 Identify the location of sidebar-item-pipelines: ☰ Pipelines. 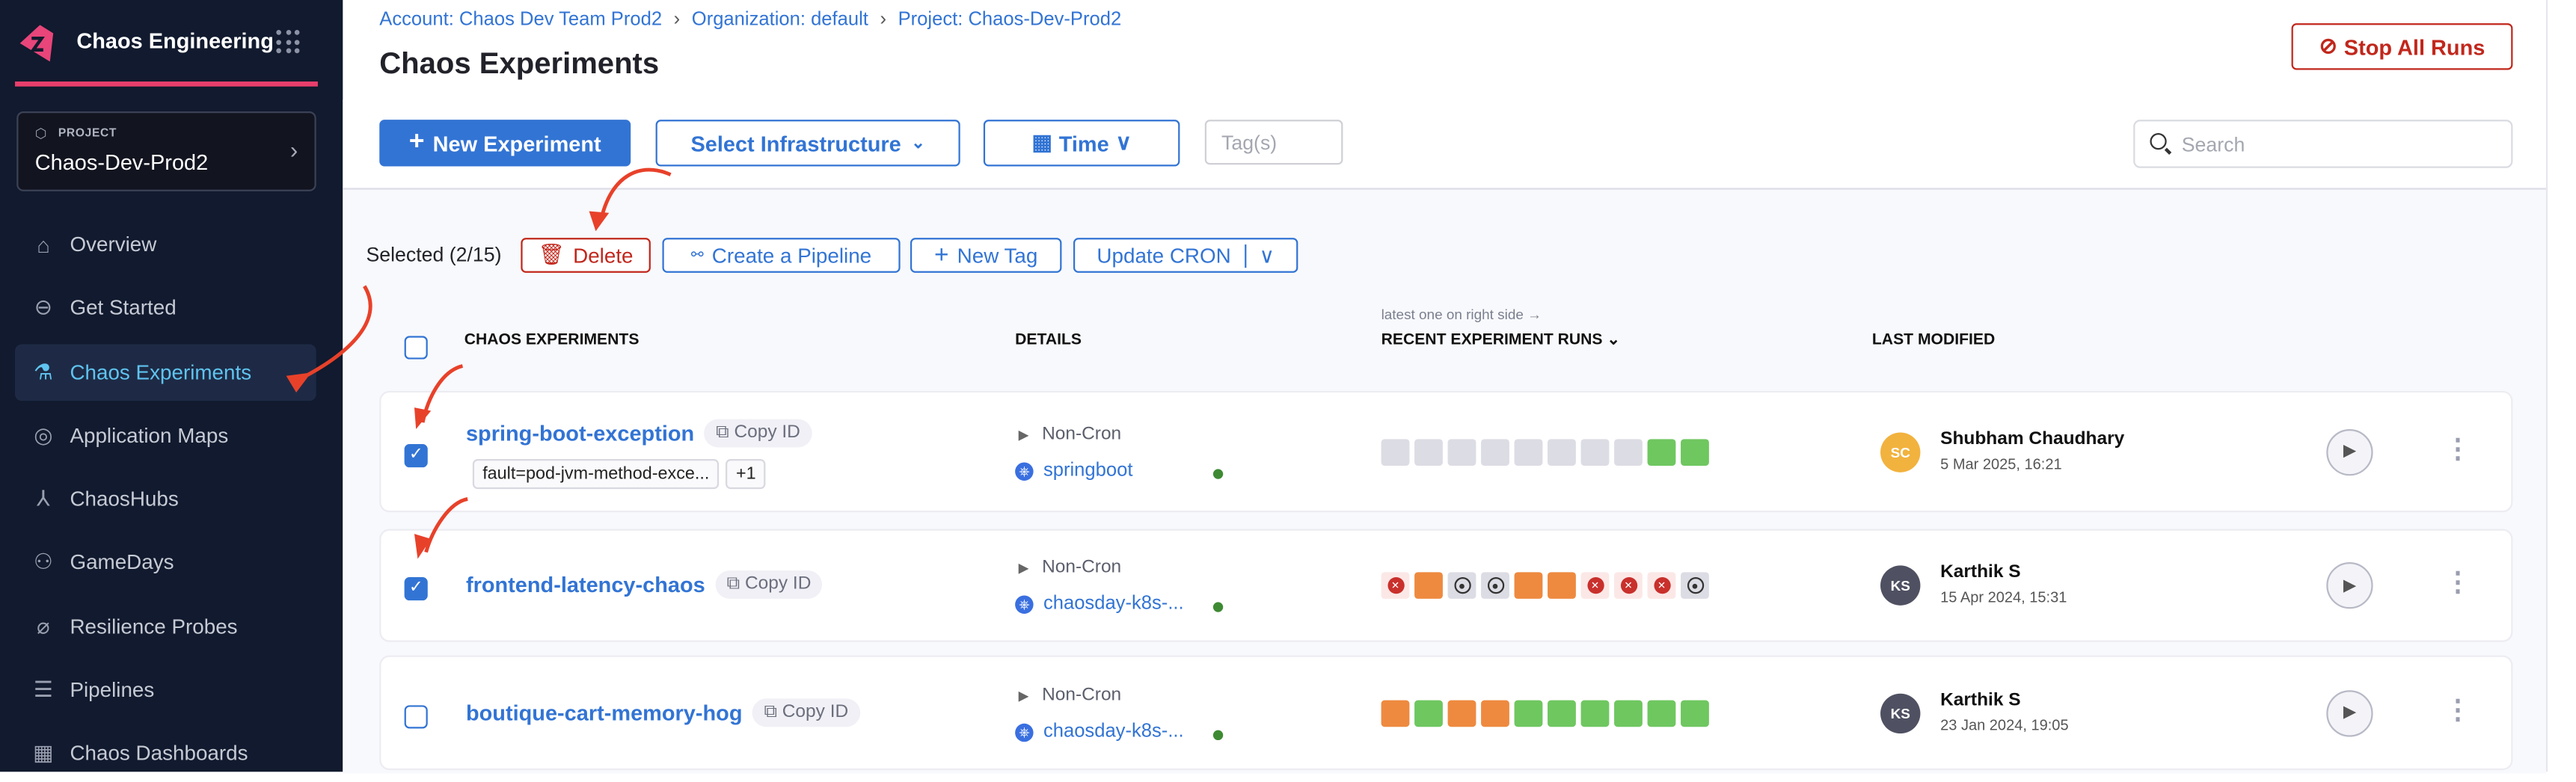
(165, 690).